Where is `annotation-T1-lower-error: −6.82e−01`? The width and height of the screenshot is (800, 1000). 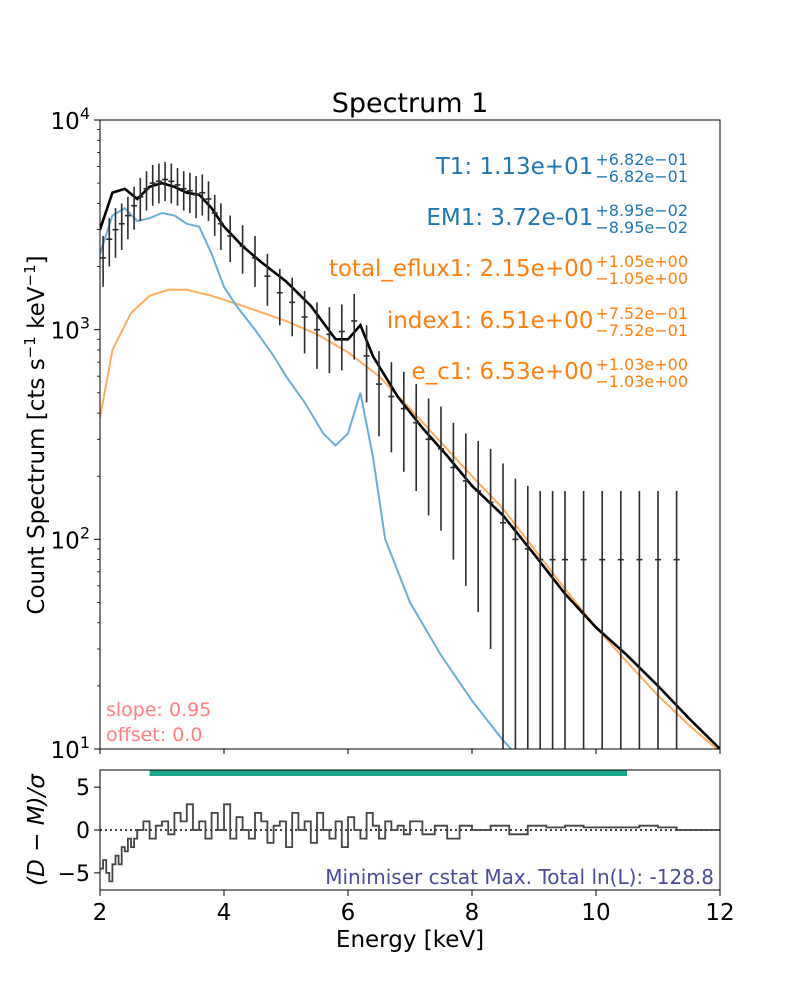
annotation-T1-lower-error: −6.82e−01 is located at coordinates (641, 176).